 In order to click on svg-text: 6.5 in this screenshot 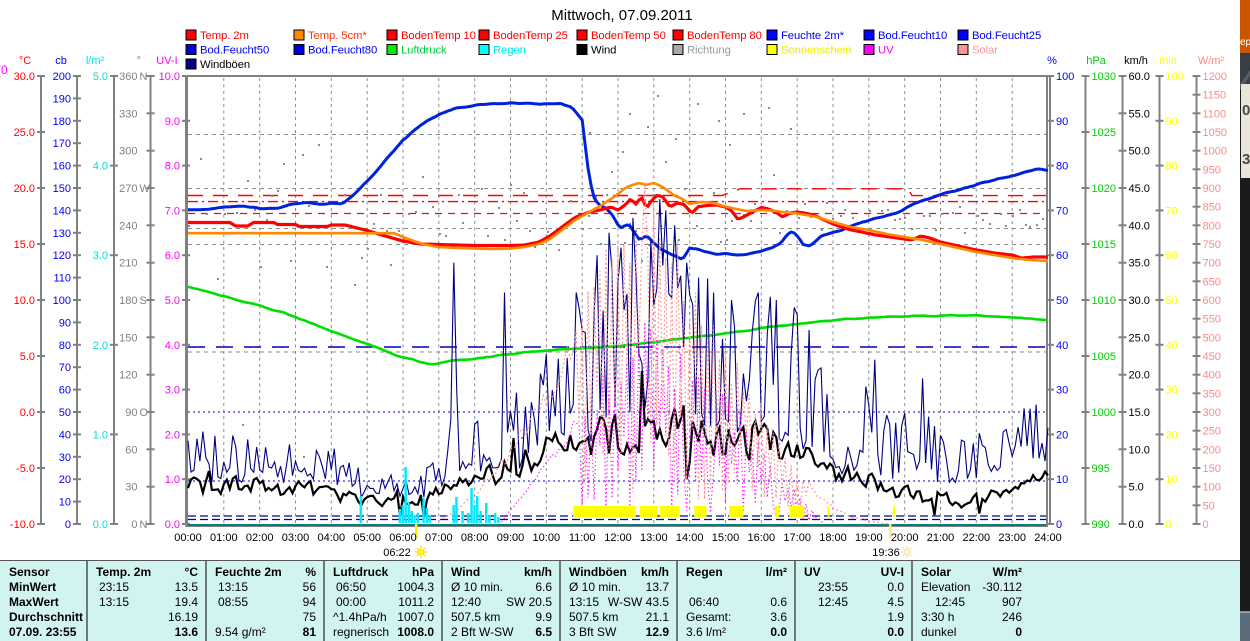, I will do `click(543, 632)`.